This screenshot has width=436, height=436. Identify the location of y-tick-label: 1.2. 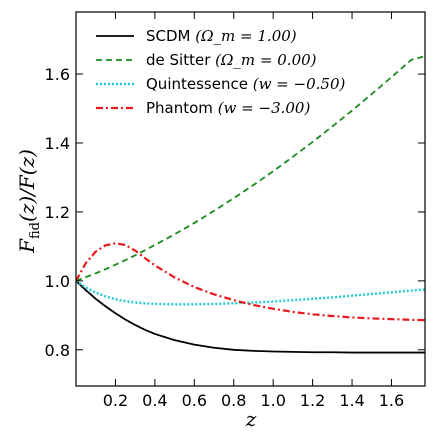
(57, 212).